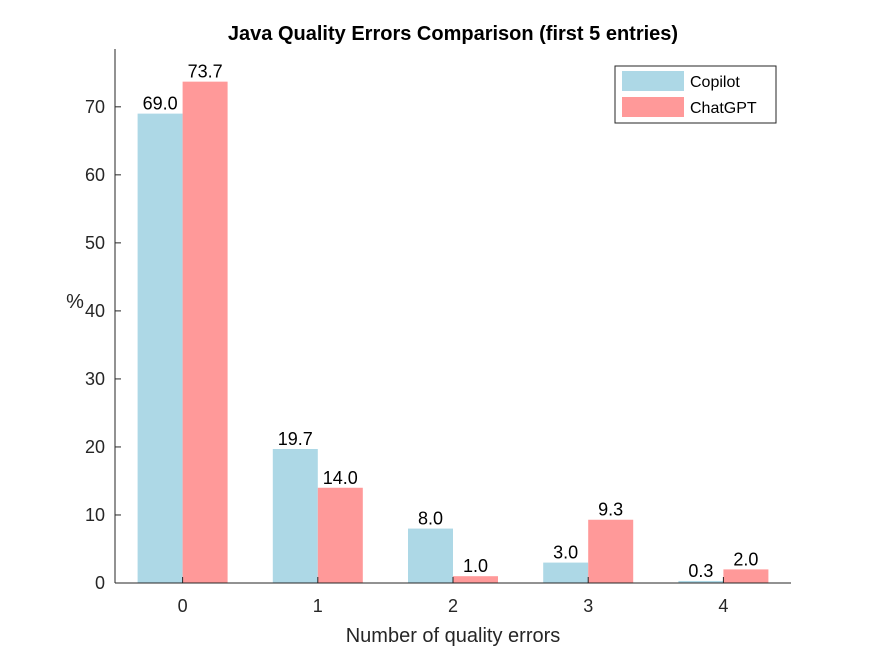  Describe the element at coordinates (340, 478) in the screenshot. I see `data-label-chatgpt-1: 14.0` at that location.